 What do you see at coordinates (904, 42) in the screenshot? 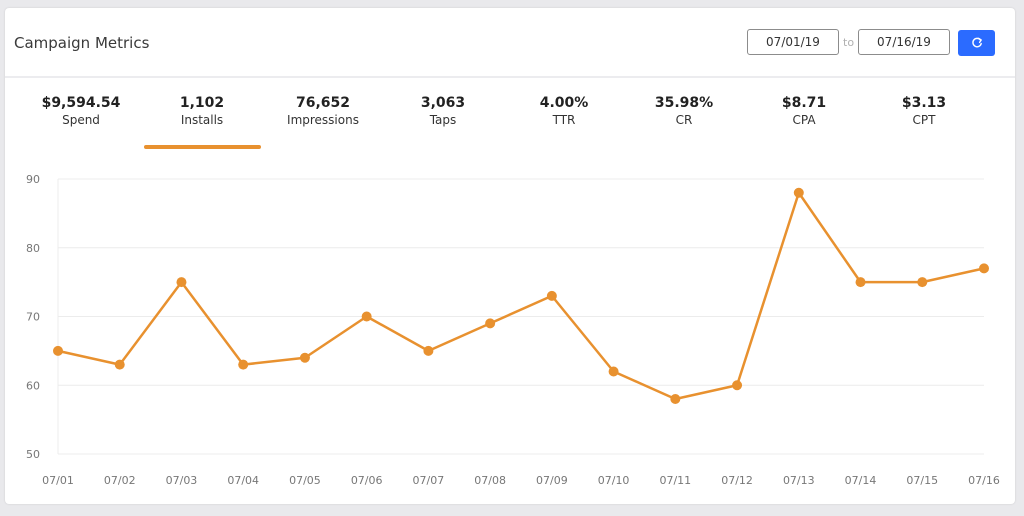
I see `end-date-input` at bounding box center [904, 42].